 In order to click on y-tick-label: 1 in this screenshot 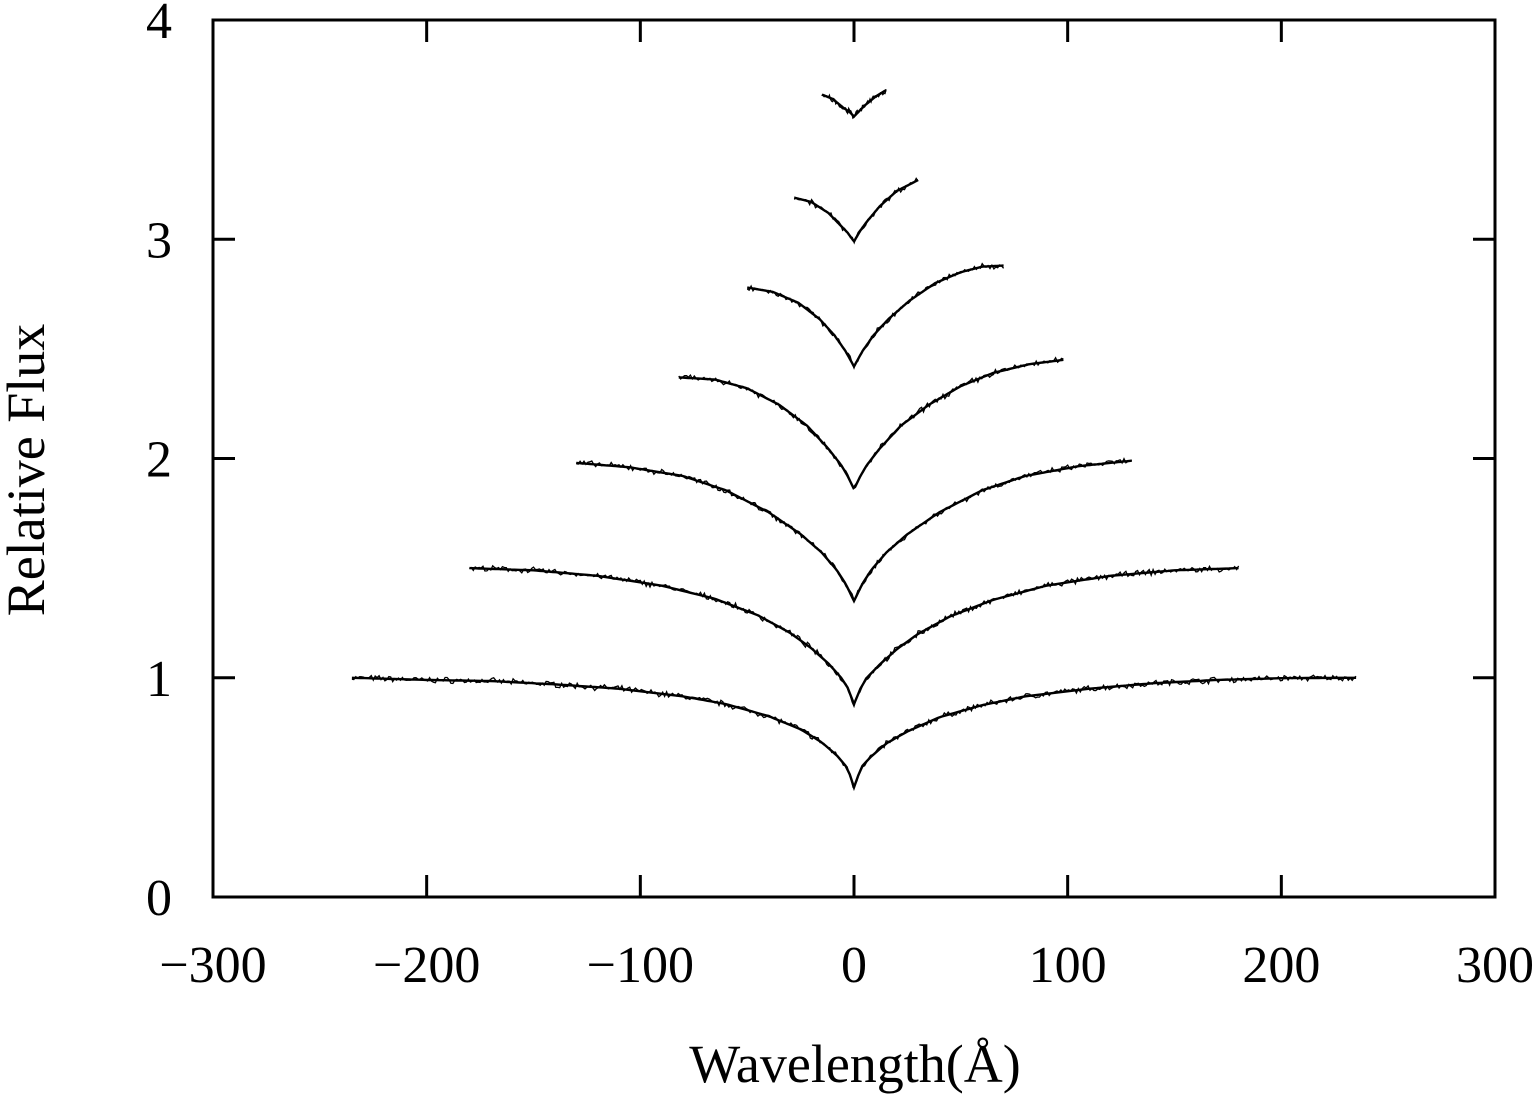, I will do `click(159, 679)`.